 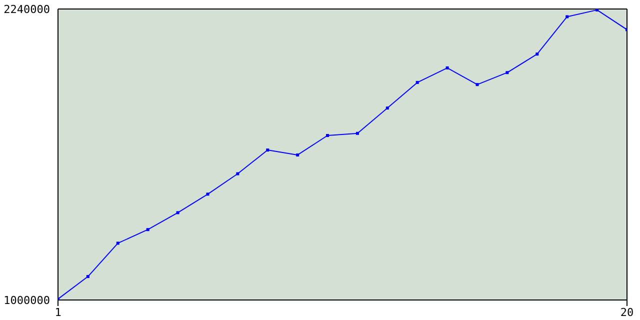 I want to click on x-tick-label: 20, so click(x=627, y=312).